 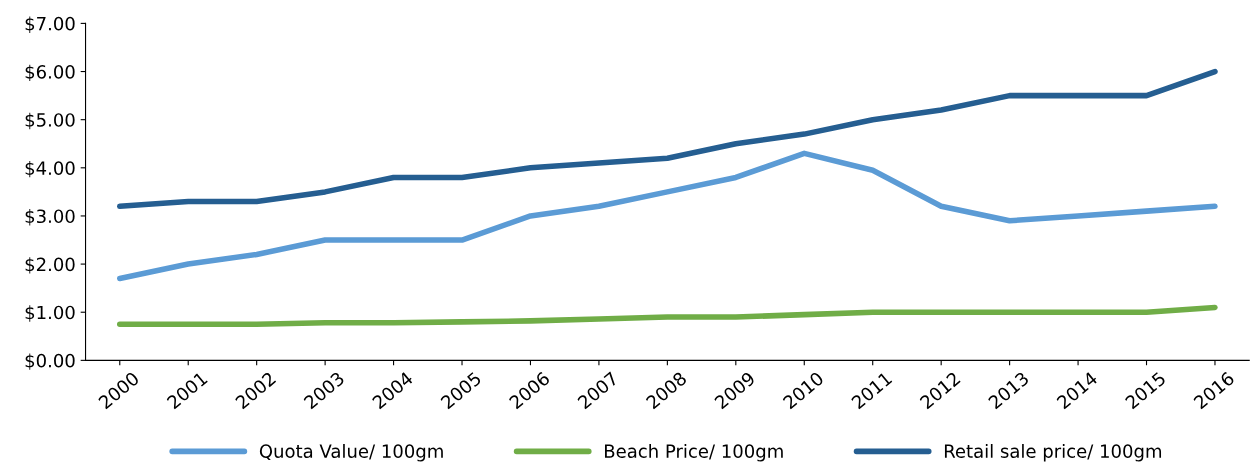 I want to click on y-tick-label: $6.00, so click(x=50, y=73).